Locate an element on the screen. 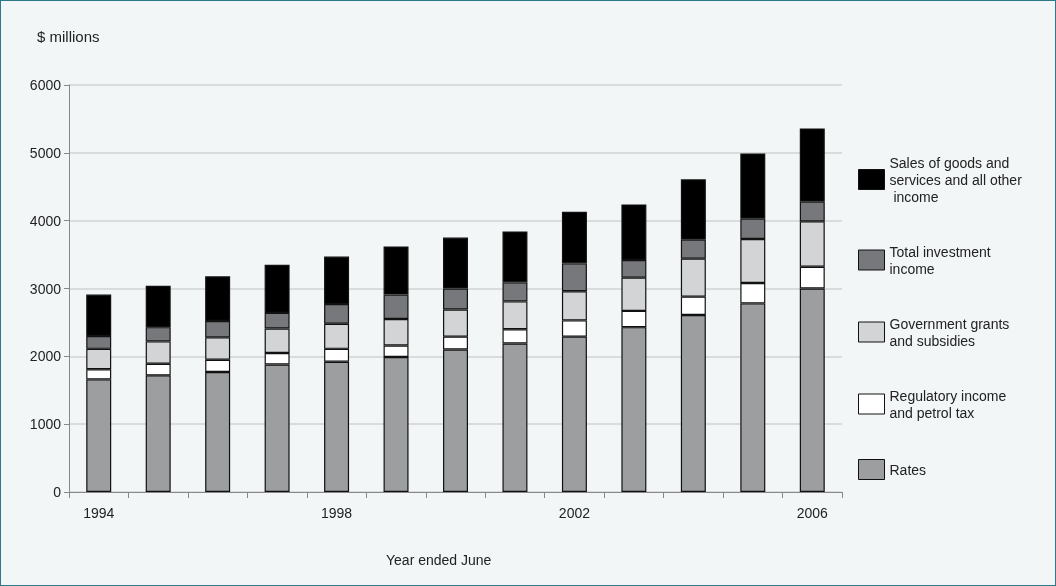 This screenshot has width=1056, height=586. y-tick-label: 4000 is located at coordinates (45, 220).